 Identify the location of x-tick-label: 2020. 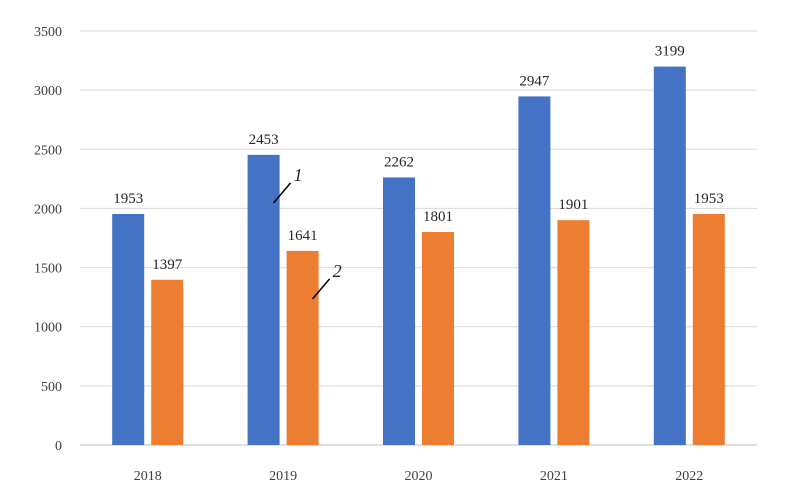
(419, 476).